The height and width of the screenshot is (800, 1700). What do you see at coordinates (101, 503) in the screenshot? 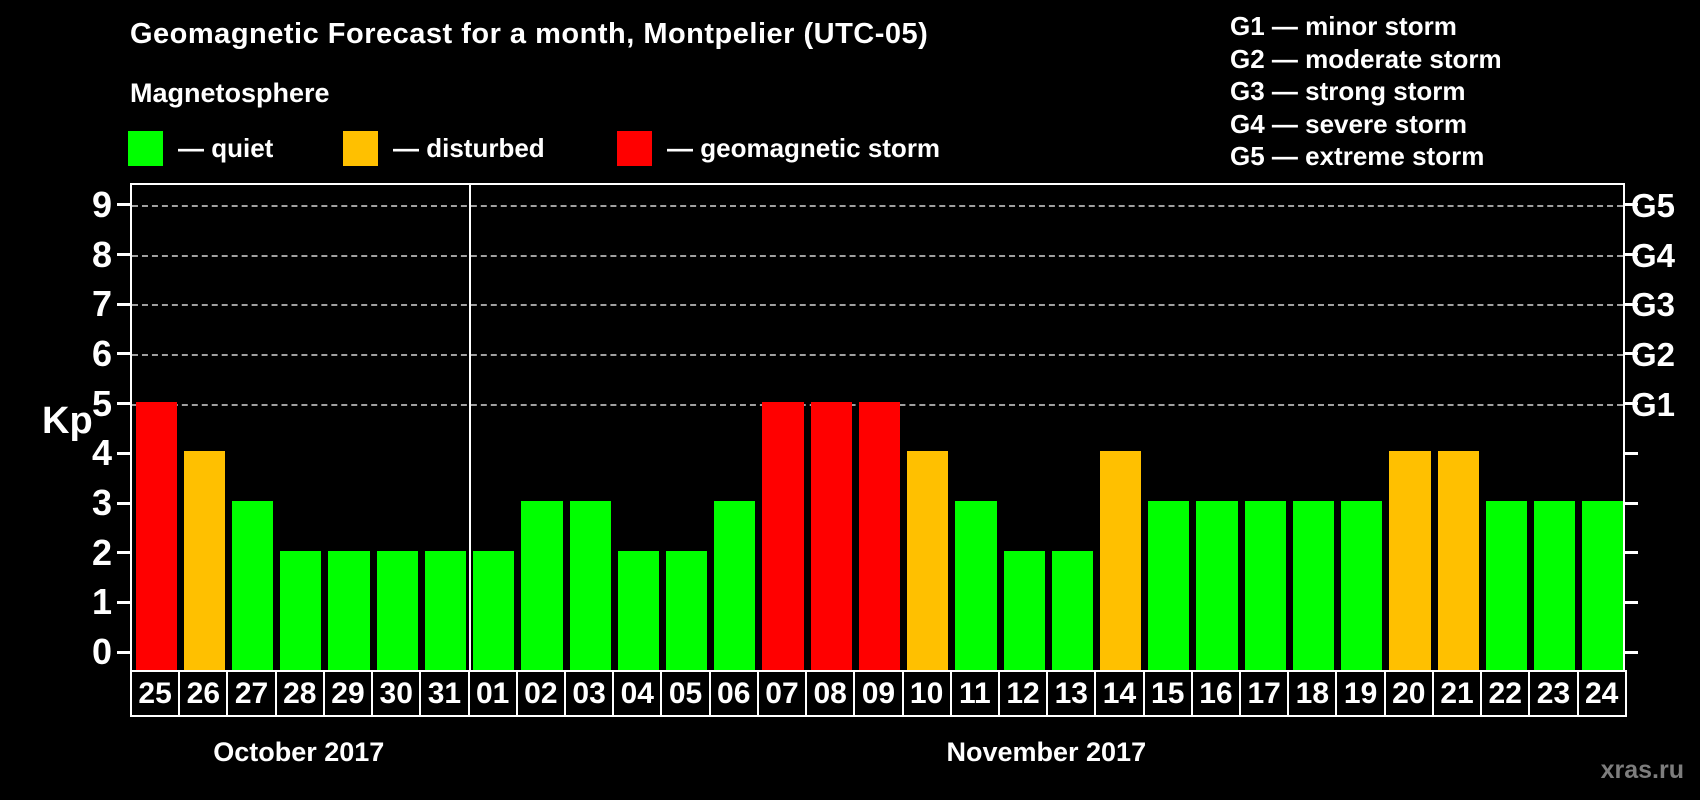
I see `y-axis-tick-label: 3` at bounding box center [101, 503].